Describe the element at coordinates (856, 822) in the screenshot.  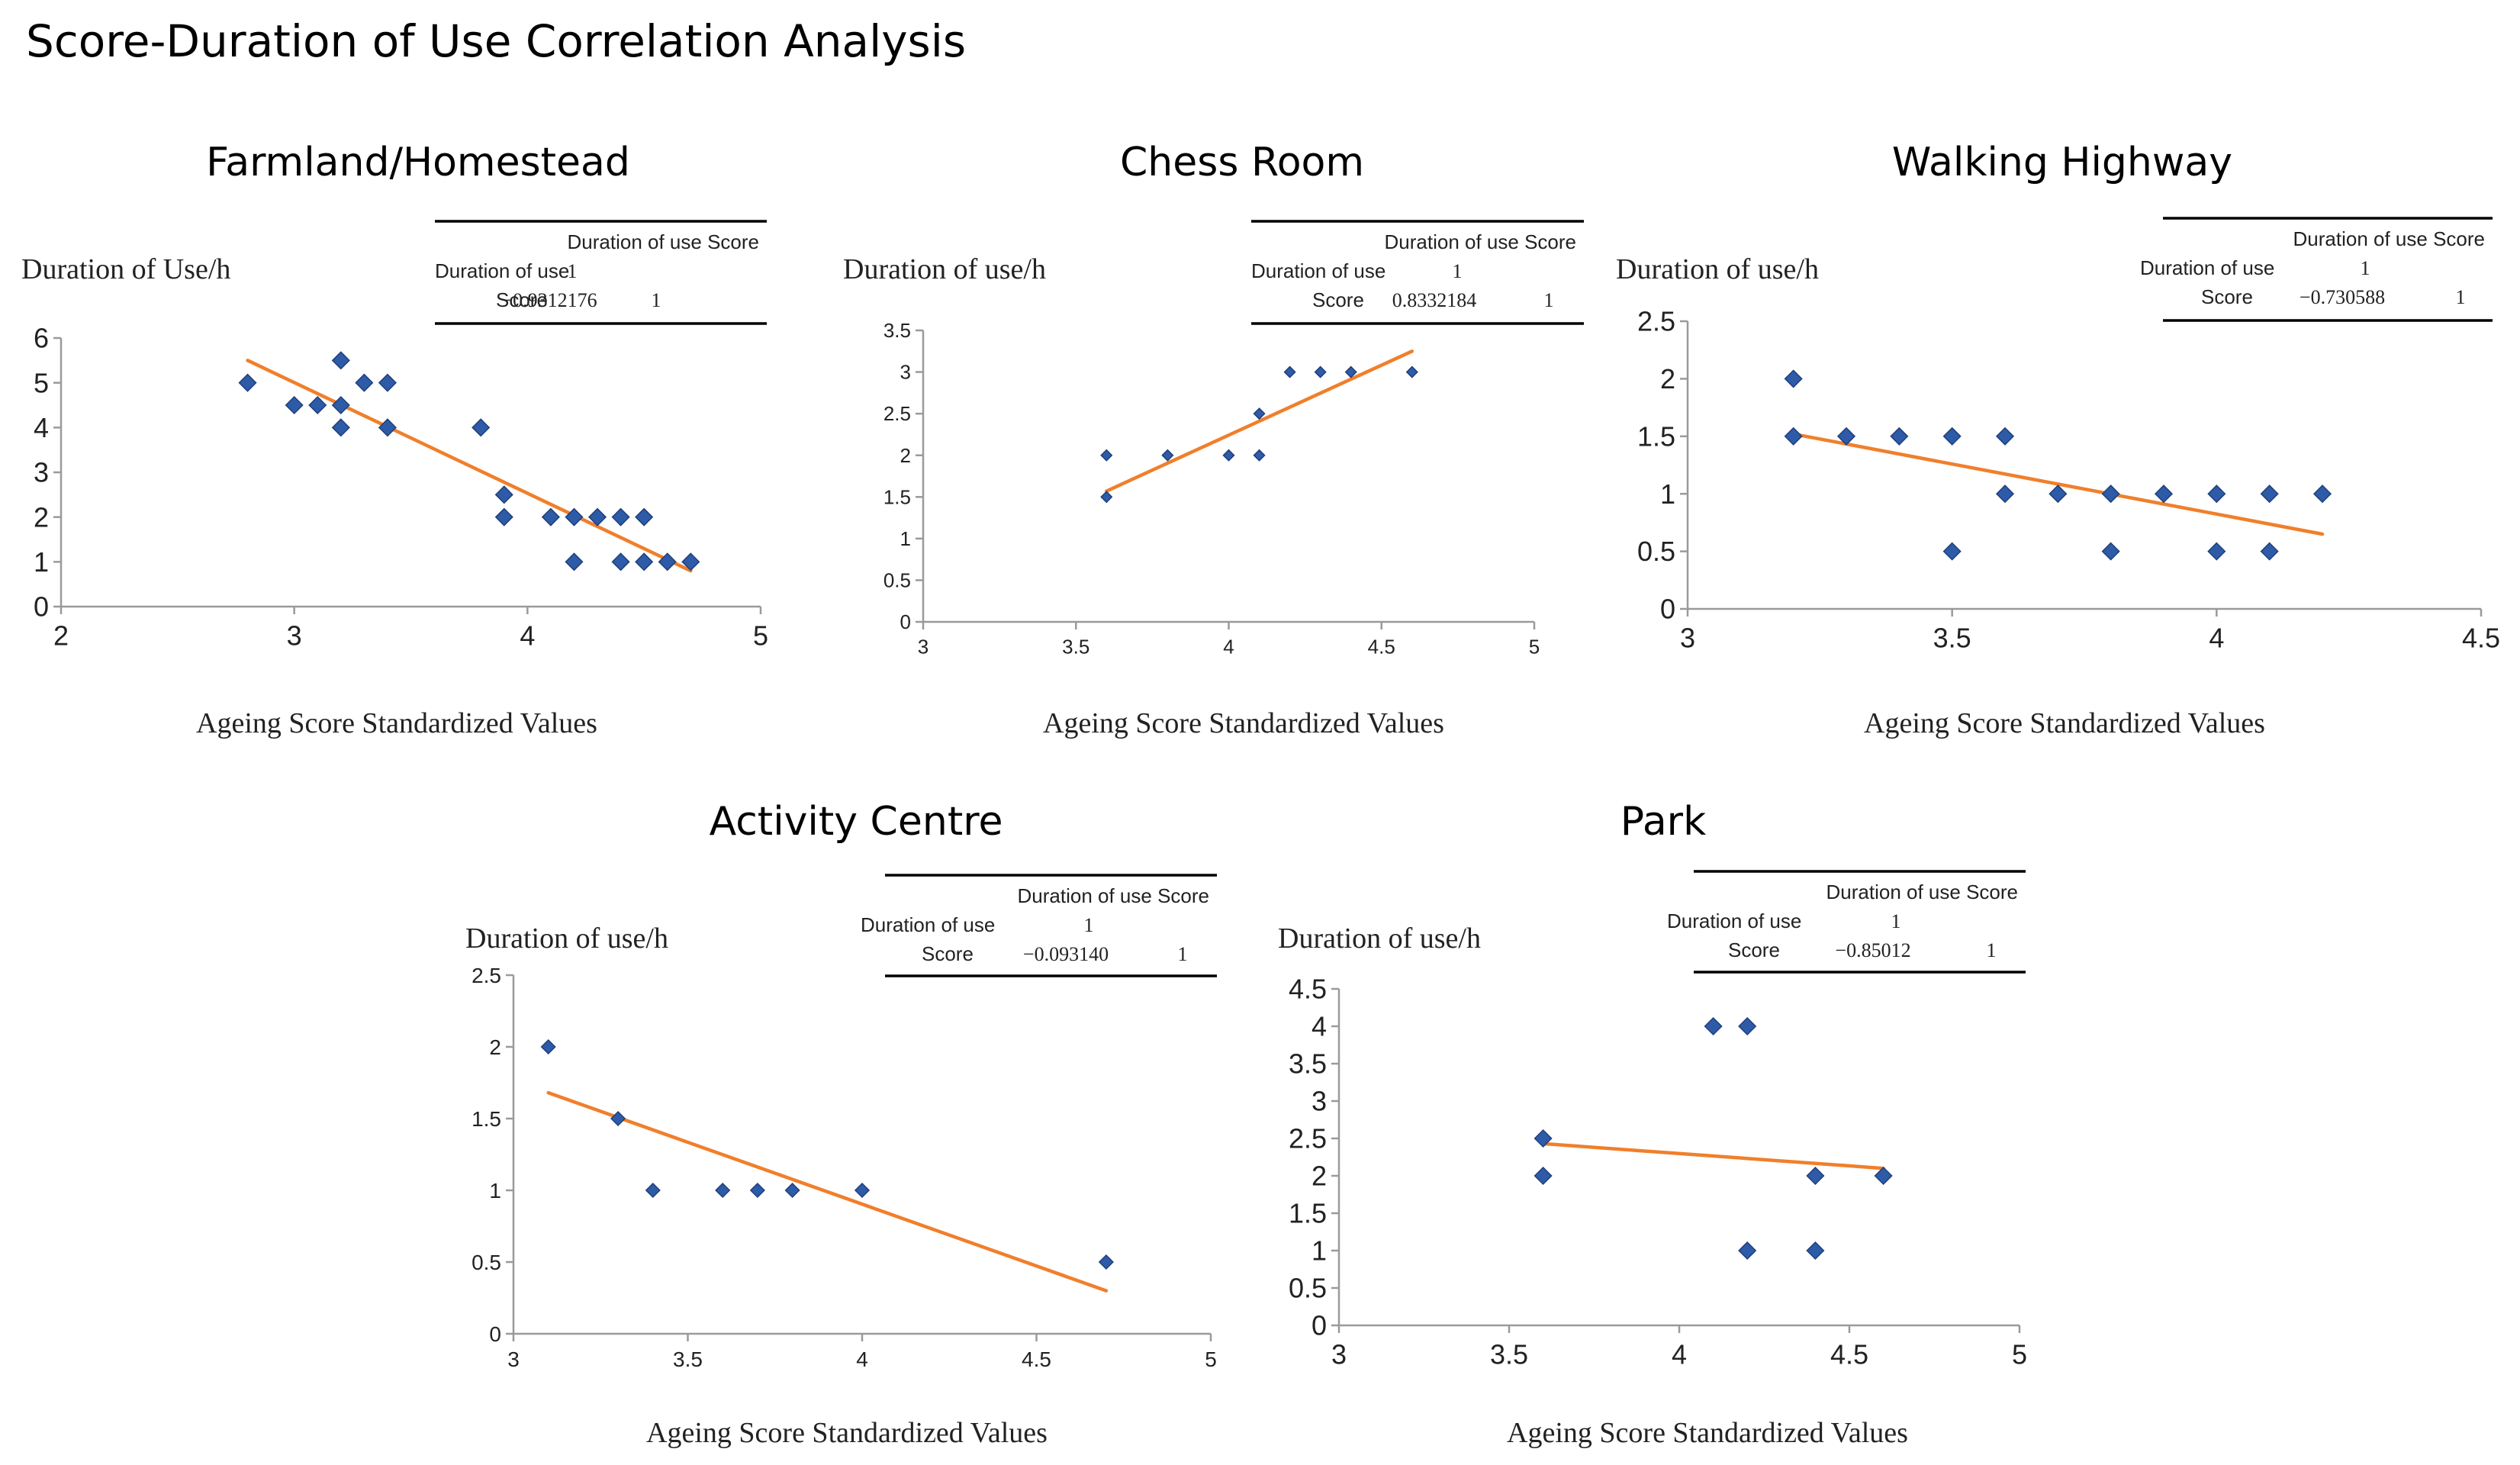
I see `chart-title: Activity Centre` at that location.